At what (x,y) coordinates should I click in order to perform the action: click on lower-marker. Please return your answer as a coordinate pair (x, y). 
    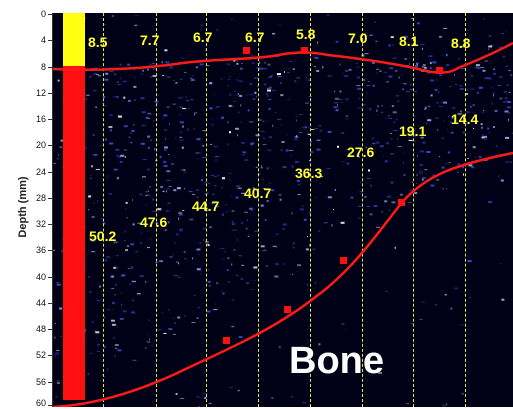
    Looking at the image, I should click on (343, 260).